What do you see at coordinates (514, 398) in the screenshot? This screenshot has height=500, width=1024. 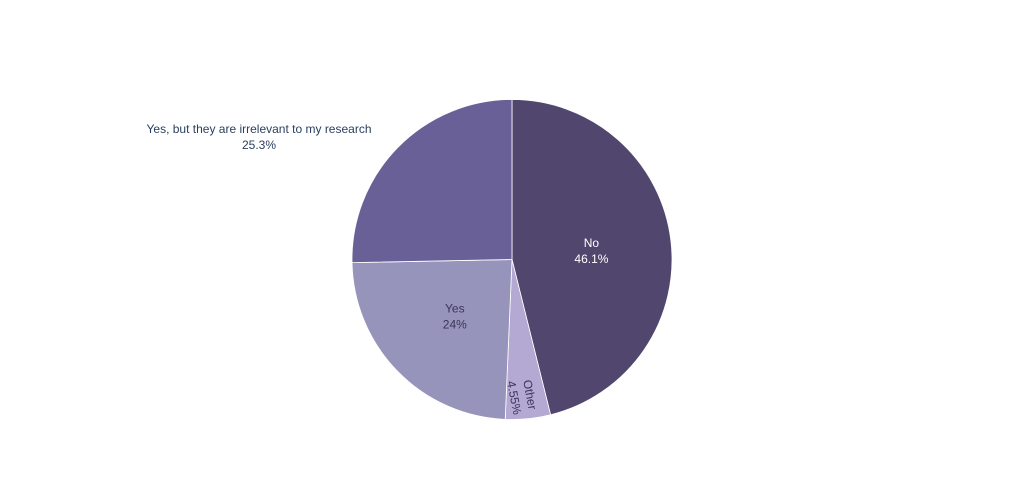 I see `pie-label-percent: 4.55%` at bounding box center [514, 398].